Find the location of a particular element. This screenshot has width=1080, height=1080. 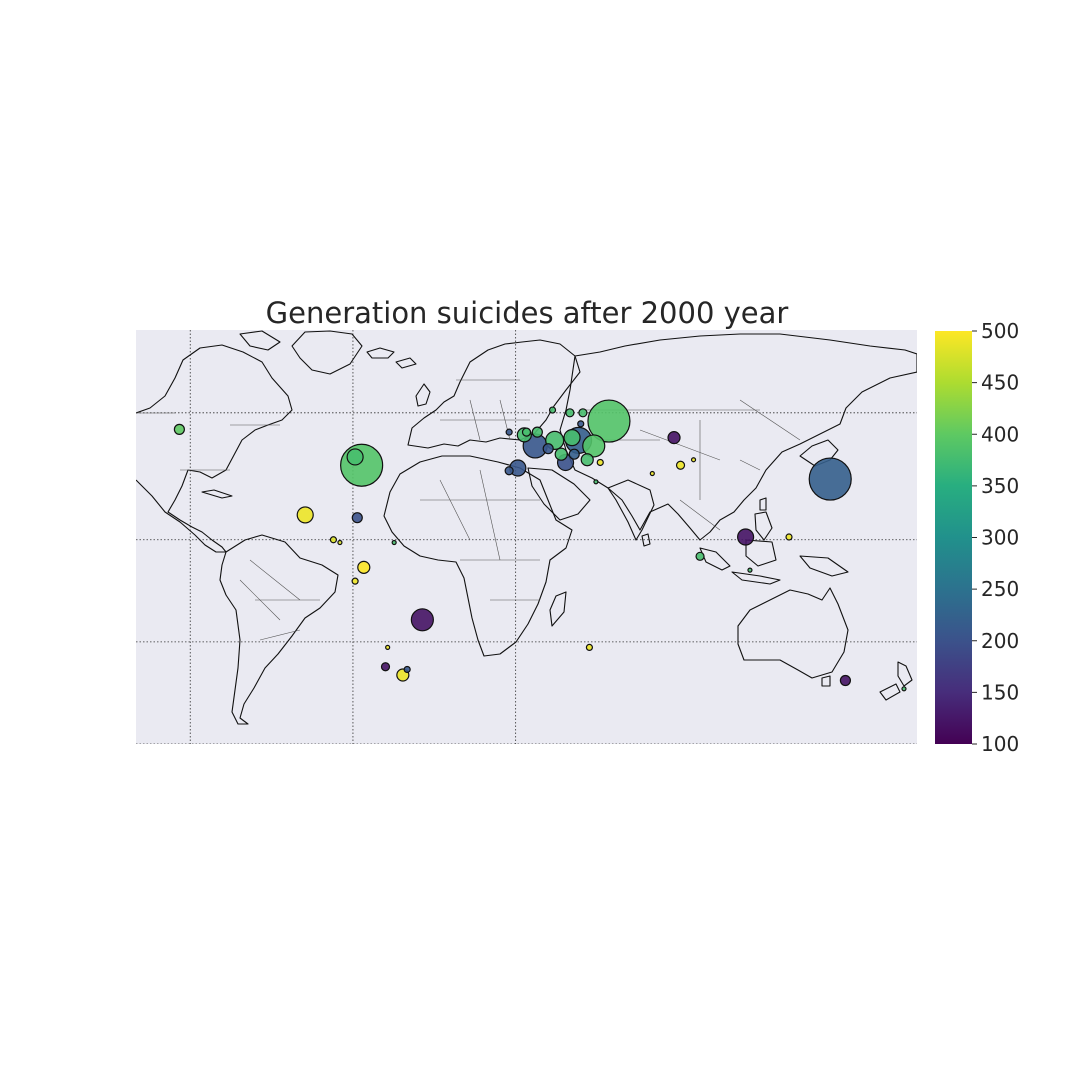

colorbar-tick-label: 400 is located at coordinates (1000, 434).